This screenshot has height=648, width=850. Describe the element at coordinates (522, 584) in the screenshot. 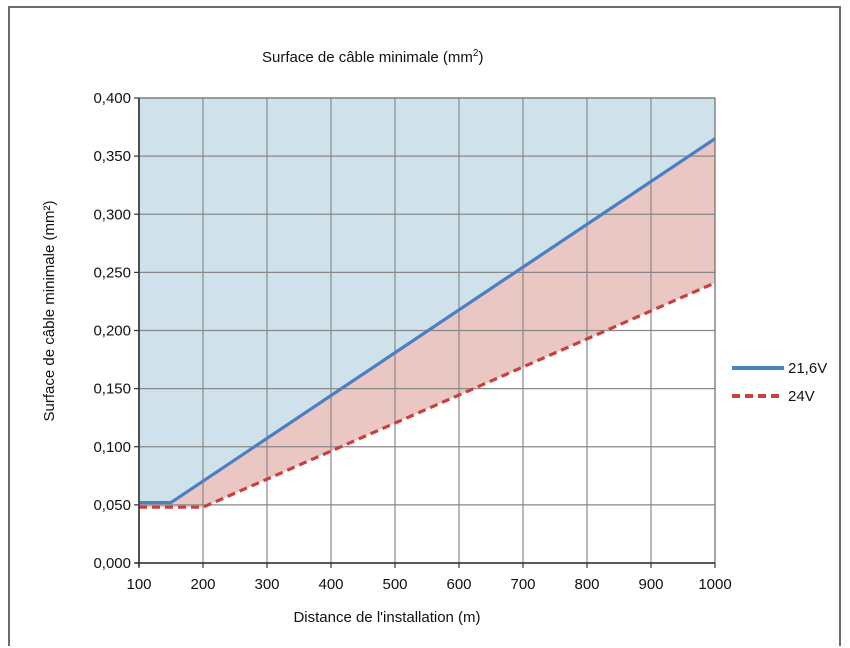

I see `x-tick-label: 700` at that location.